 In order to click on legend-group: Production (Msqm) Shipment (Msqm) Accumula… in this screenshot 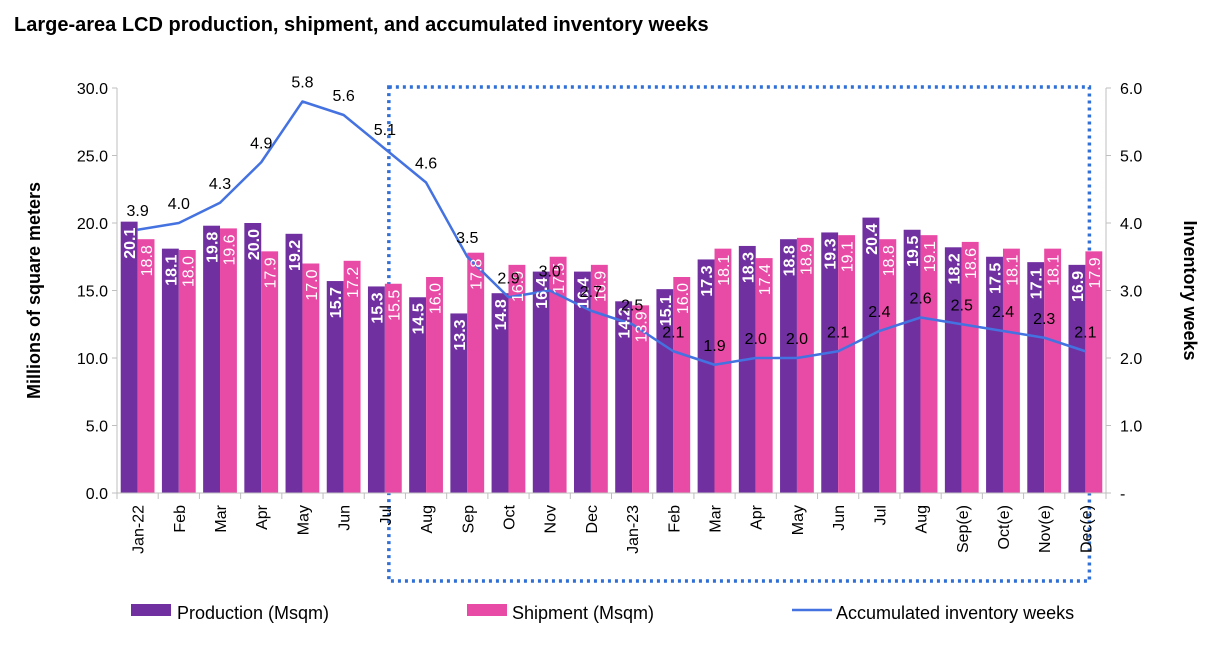, I will do `click(602, 613)`.